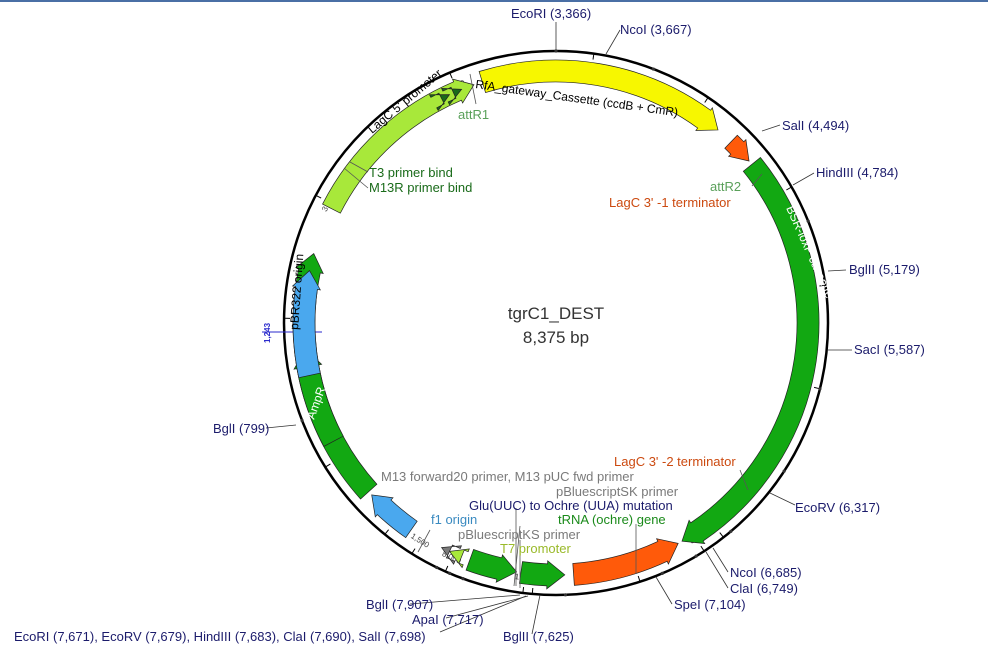 Image resolution: width=988 pixels, height=649 pixels. I want to click on ann-f1: f1 origin, so click(454, 519).